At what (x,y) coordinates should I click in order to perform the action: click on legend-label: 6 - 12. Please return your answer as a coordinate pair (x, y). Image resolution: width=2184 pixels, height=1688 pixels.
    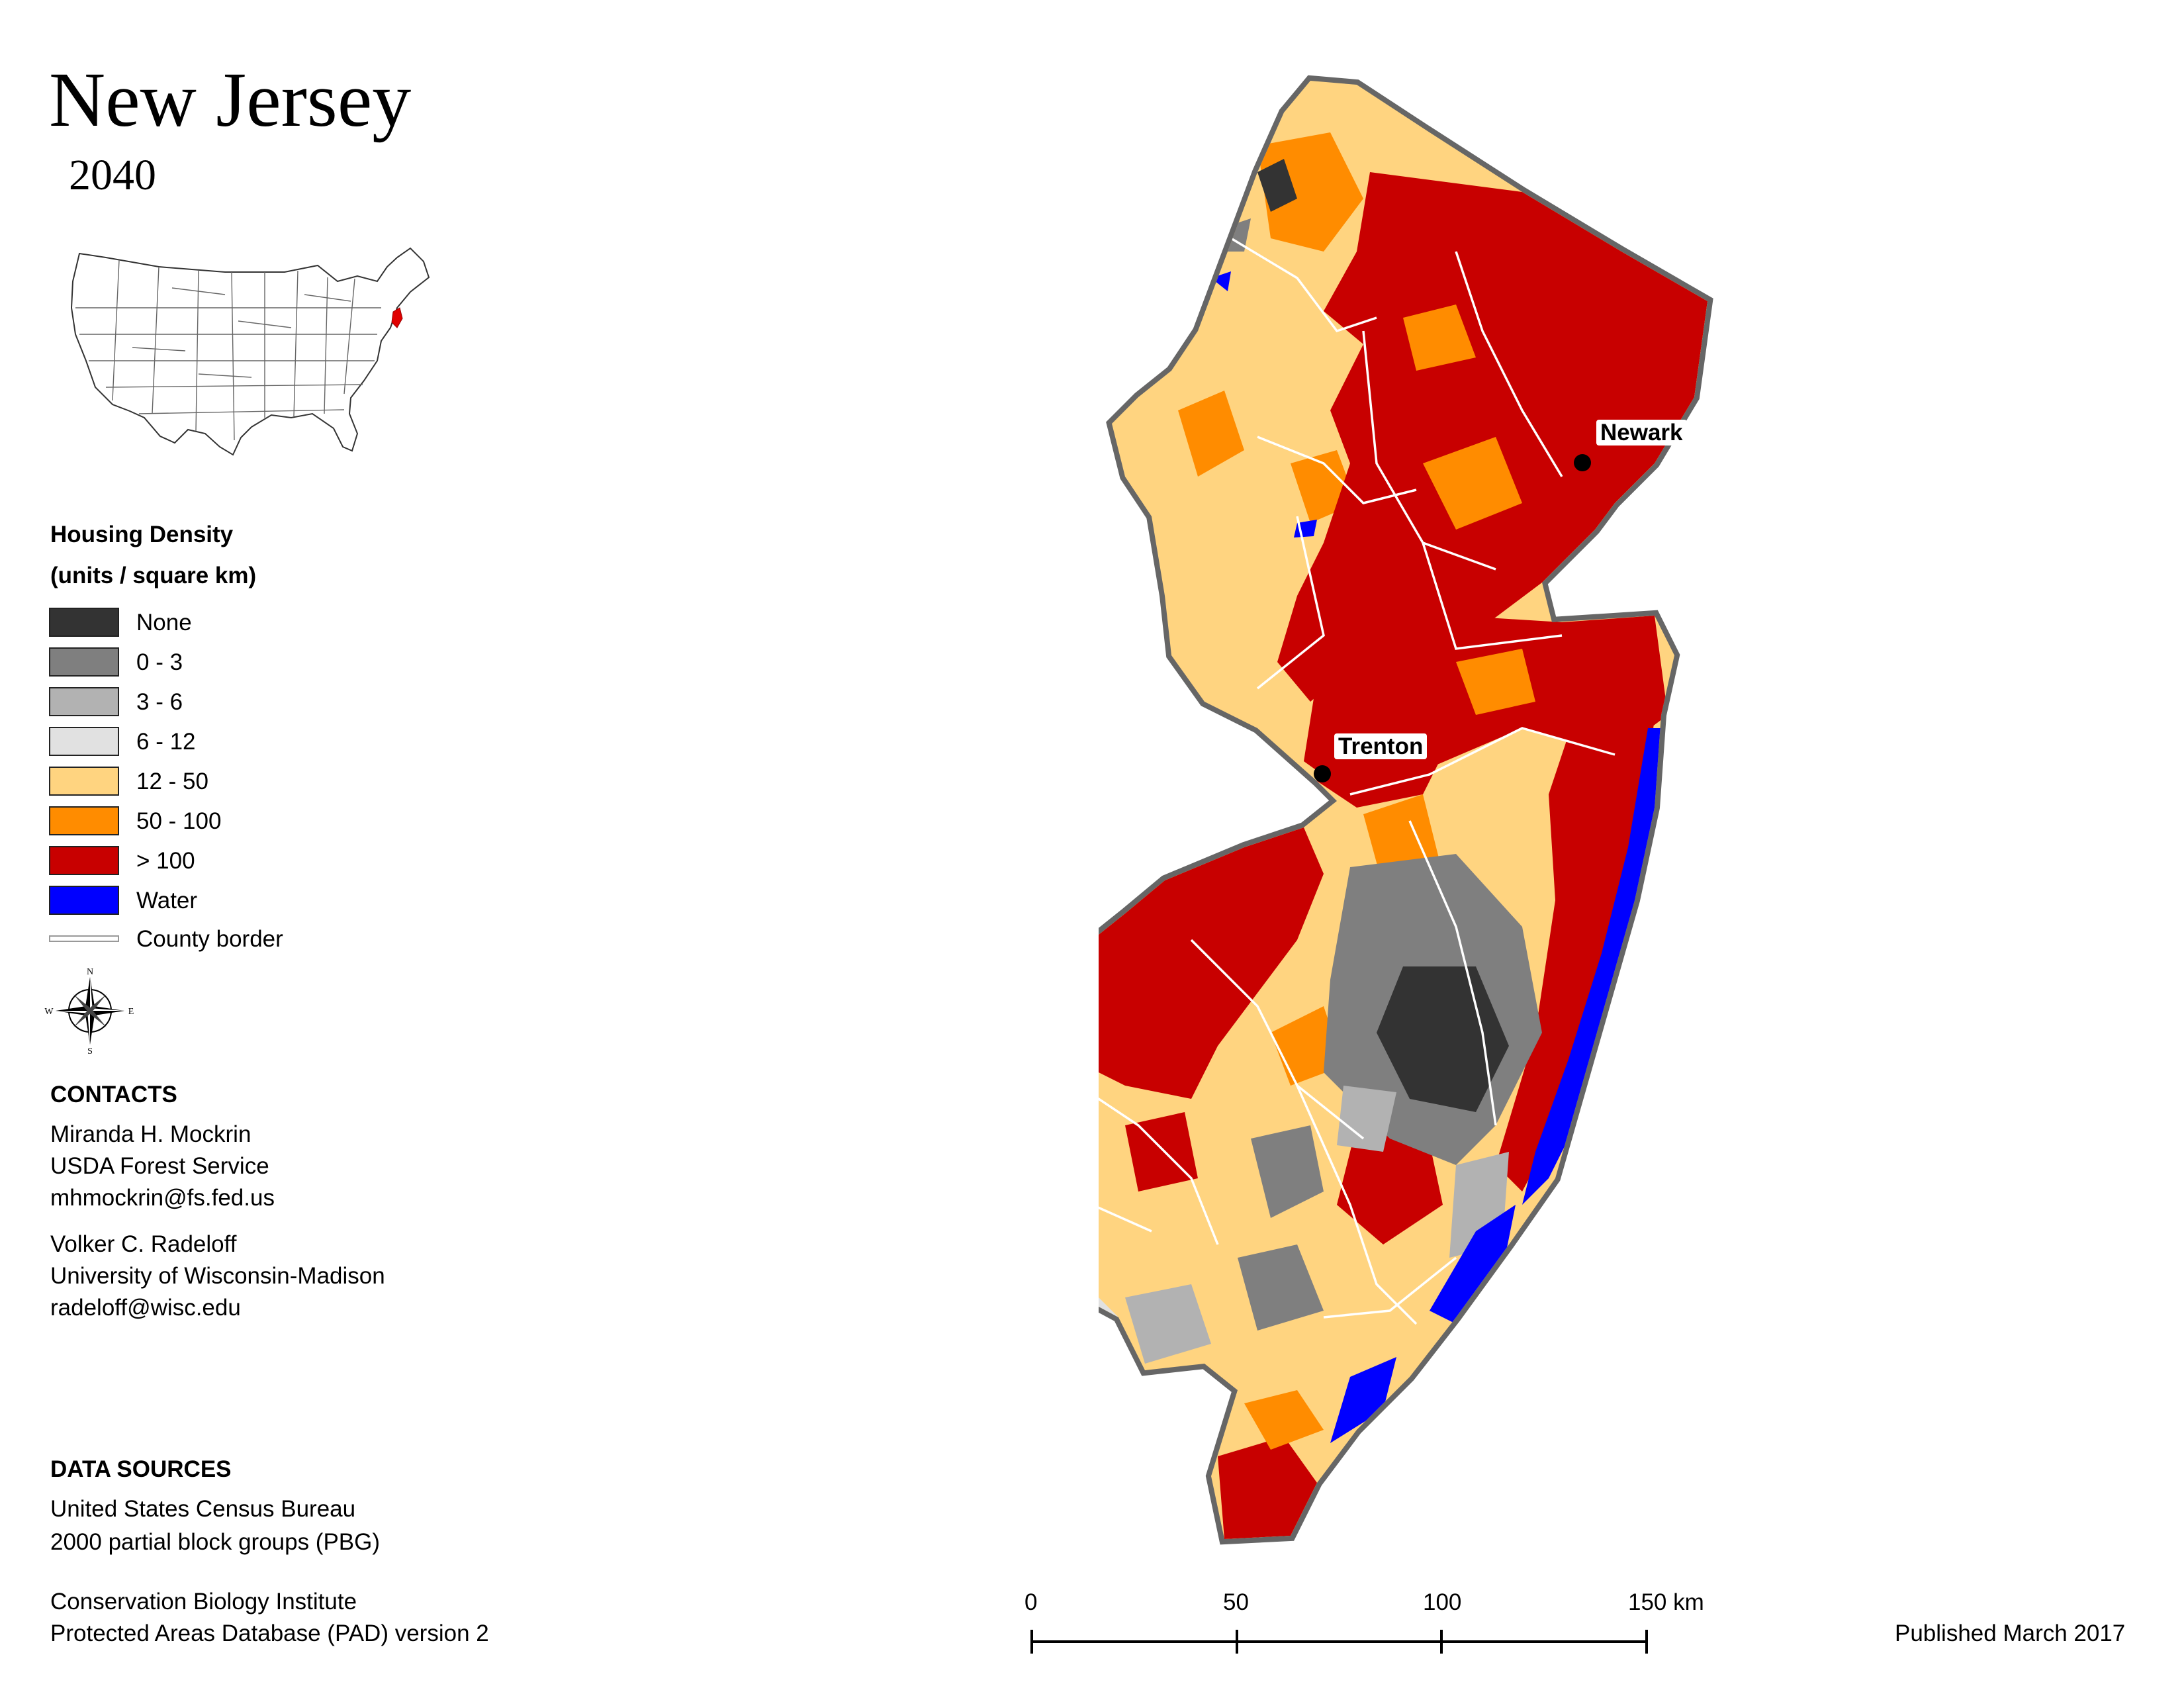
    Looking at the image, I should click on (166, 741).